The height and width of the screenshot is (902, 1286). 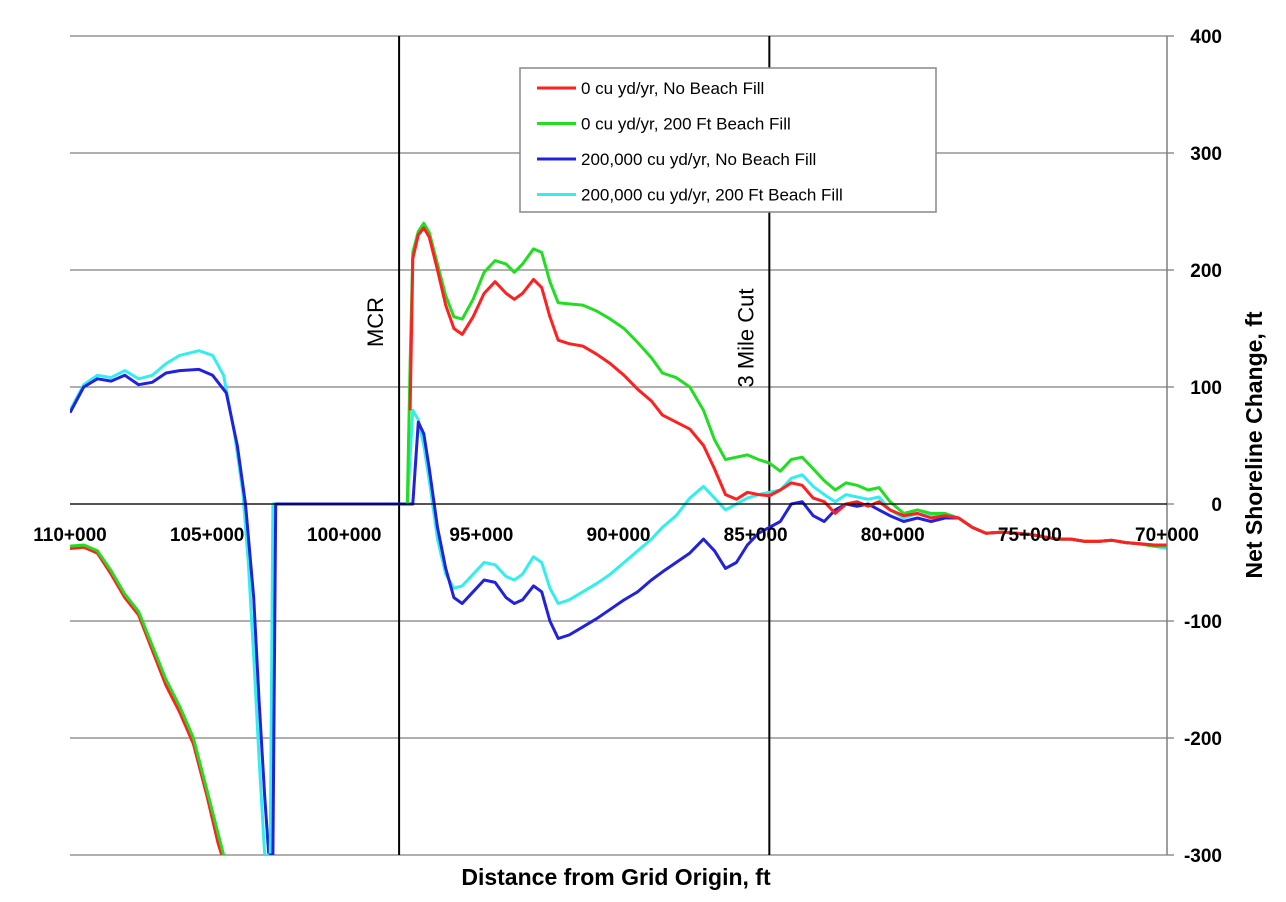 I want to click on marker-label-0: MCR, so click(x=375, y=322).